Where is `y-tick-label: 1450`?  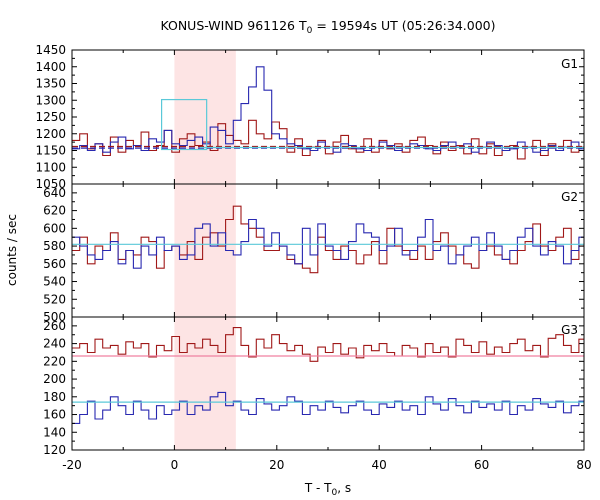 y-tick-label: 1450 is located at coordinates (50, 50).